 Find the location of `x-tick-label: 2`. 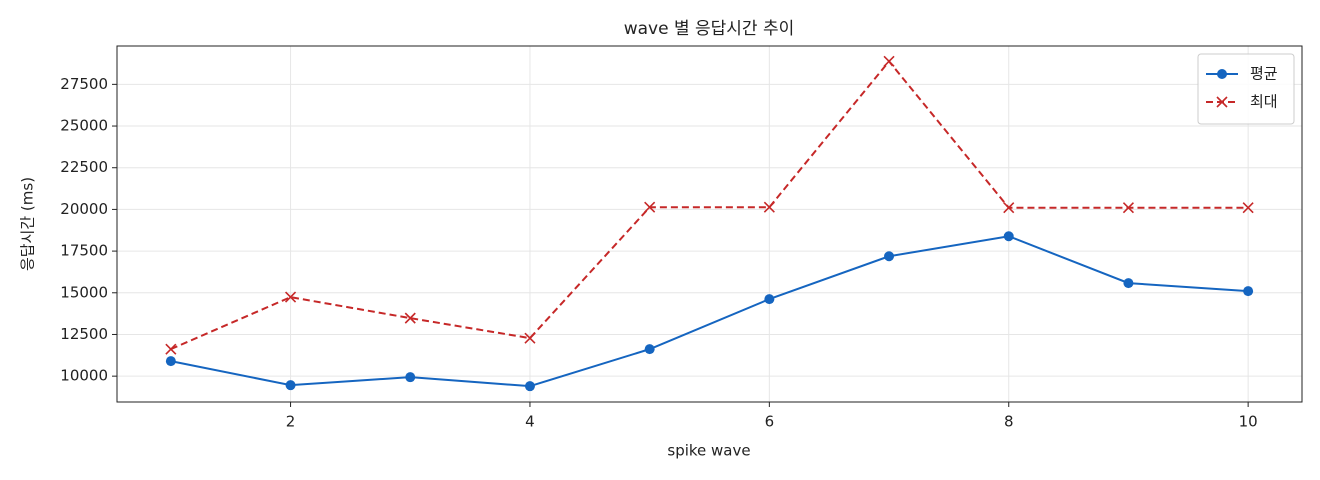

x-tick-label: 2 is located at coordinates (291, 422).